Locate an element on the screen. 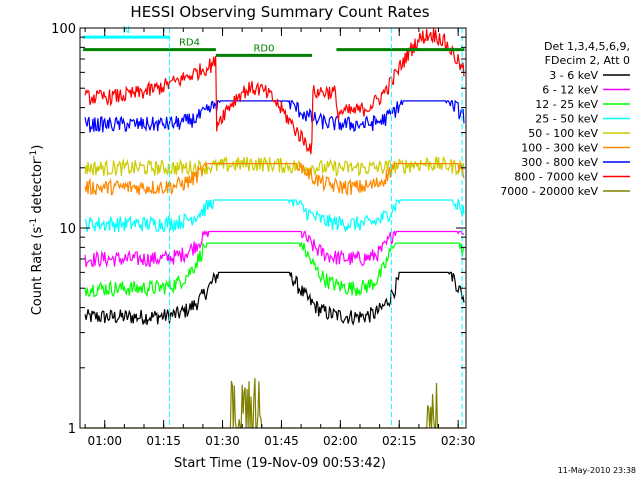 Image resolution: width=640 pixels, height=480 pixels. y-axis-label-end: ) is located at coordinates (37, 147).